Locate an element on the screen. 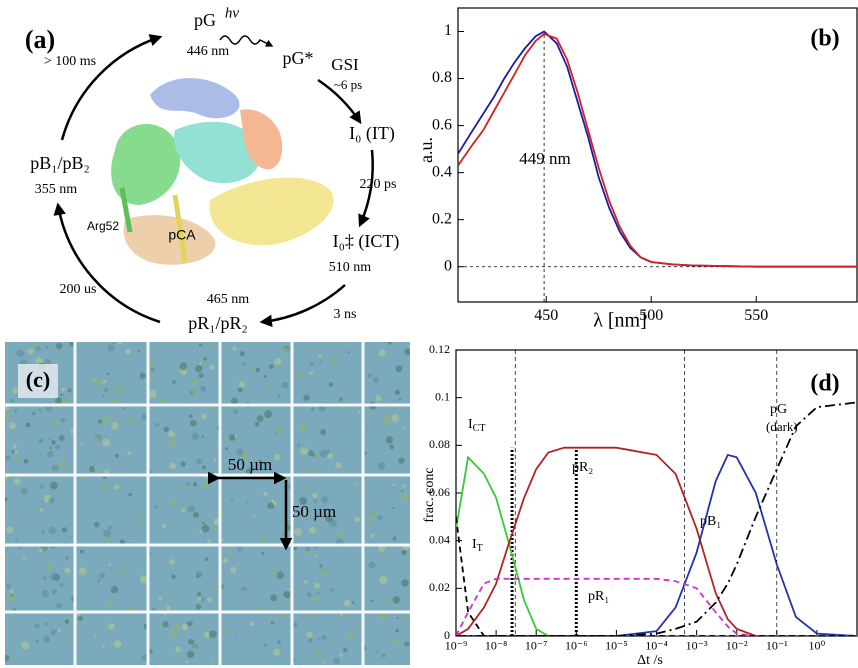  y-tick-label: 0.04 is located at coordinates (439, 539).